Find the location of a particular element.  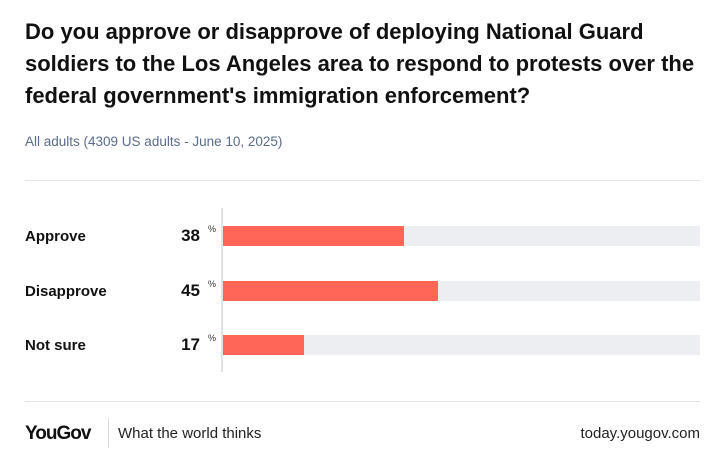

footer-divider is located at coordinates (362, 401).